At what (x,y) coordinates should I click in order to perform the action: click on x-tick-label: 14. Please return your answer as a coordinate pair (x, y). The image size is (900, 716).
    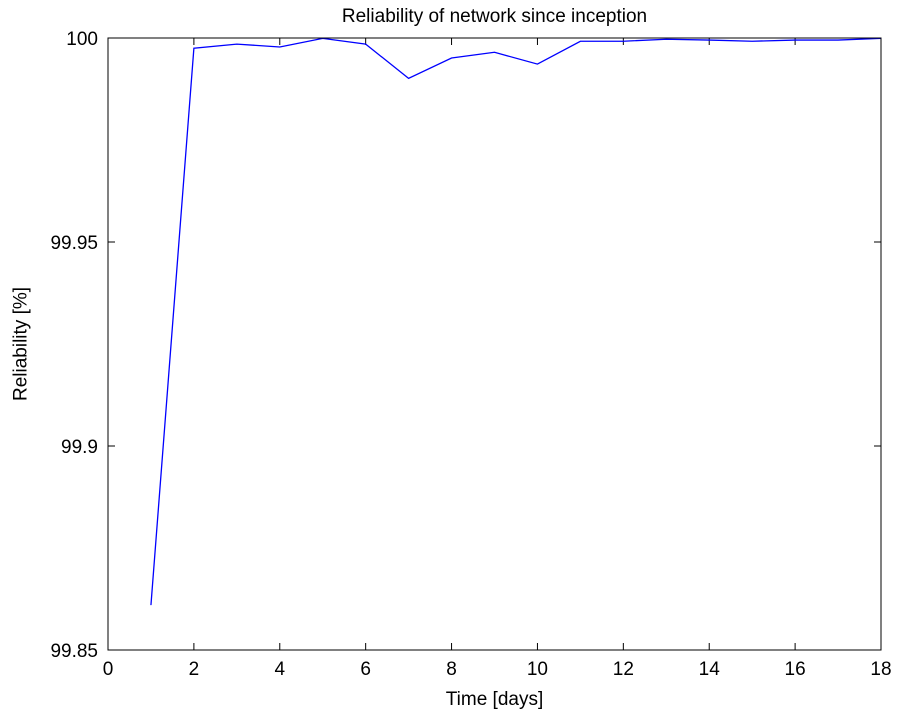
    Looking at the image, I should click on (710, 669).